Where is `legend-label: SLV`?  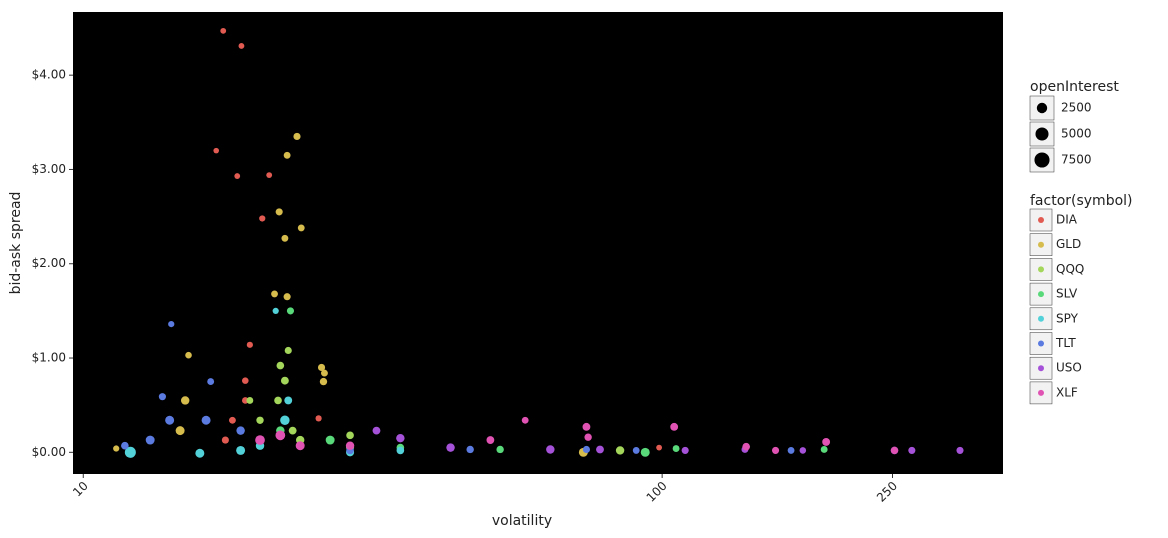 legend-label: SLV is located at coordinates (1067, 294).